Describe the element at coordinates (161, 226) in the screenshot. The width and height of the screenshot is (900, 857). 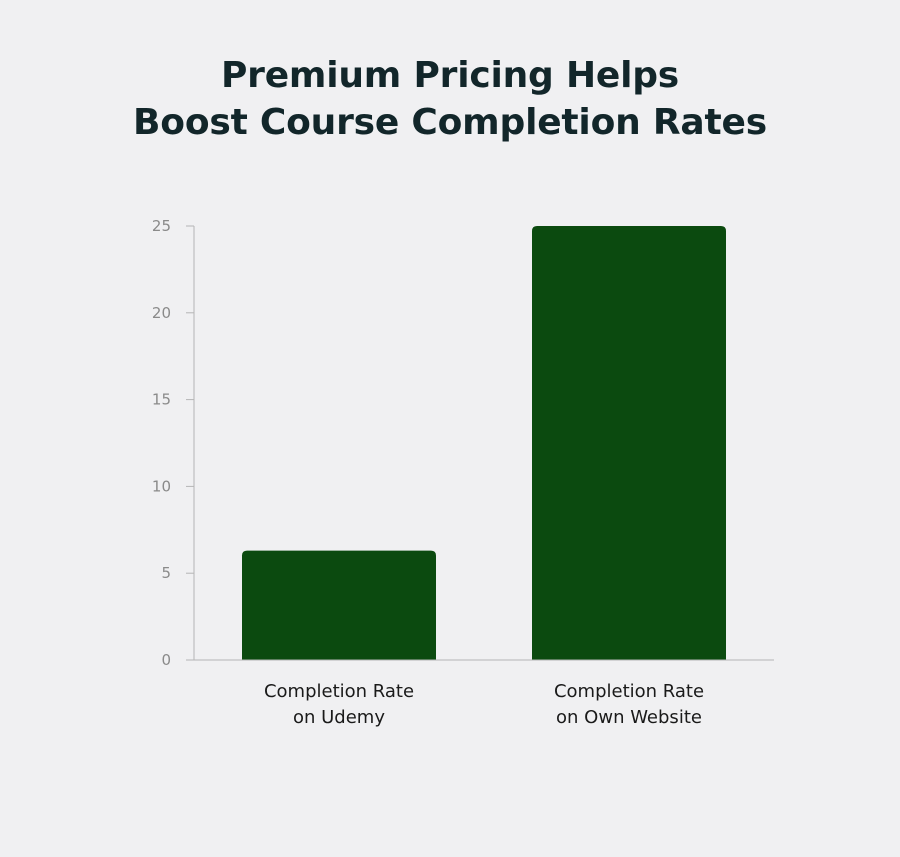
I see `y-tick-label: 25` at that location.